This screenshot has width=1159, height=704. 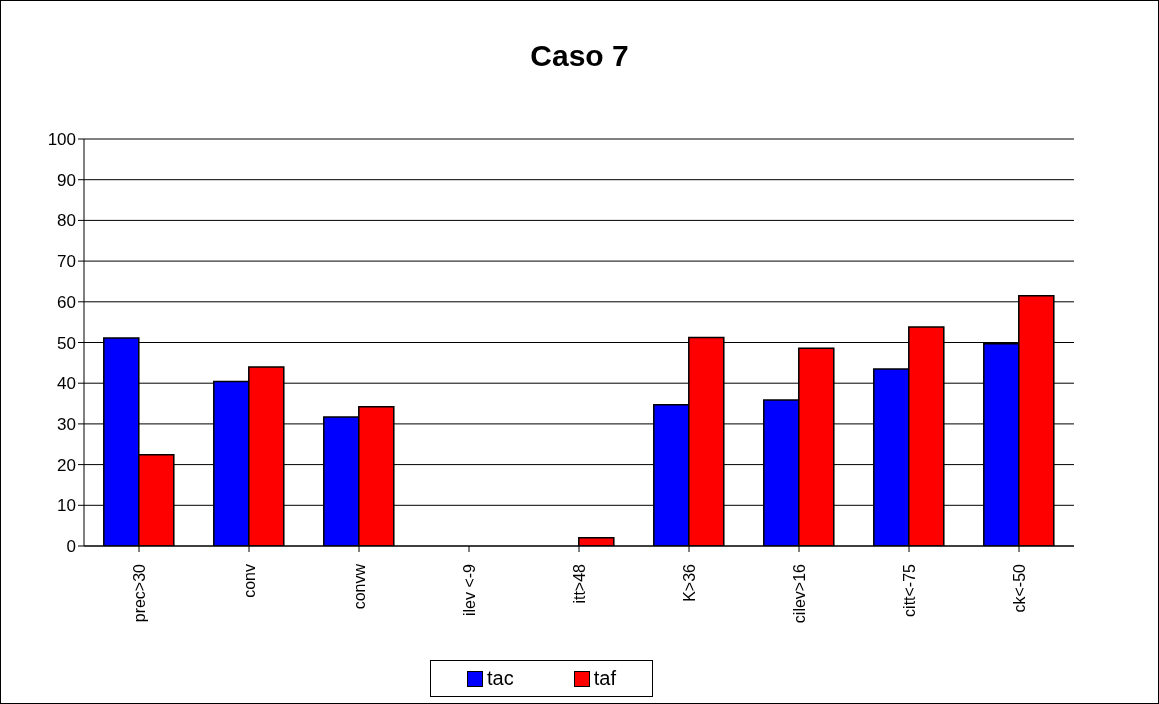 What do you see at coordinates (66, 506) in the screenshot?
I see `y-tick-label: 10` at bounding box center [66, 506].